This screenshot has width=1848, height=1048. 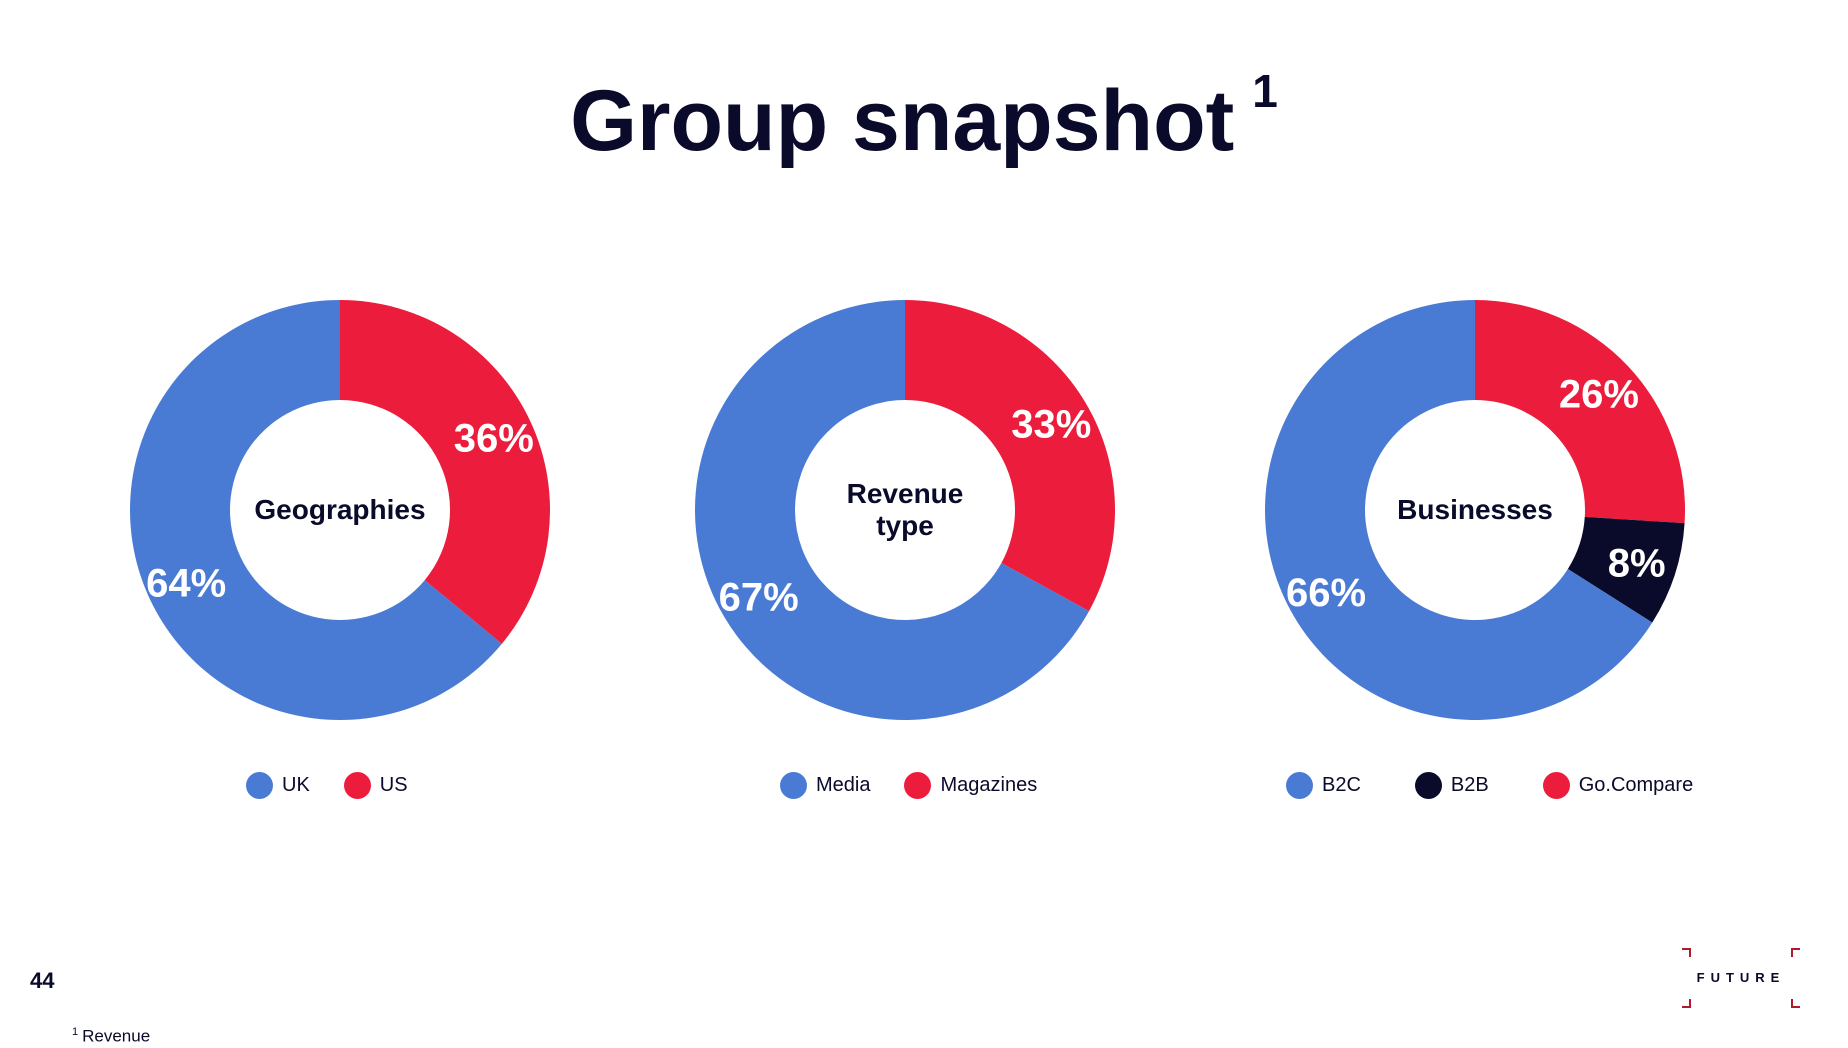 I want to click on legend-item-media: Media, so click(x=825, y=785).